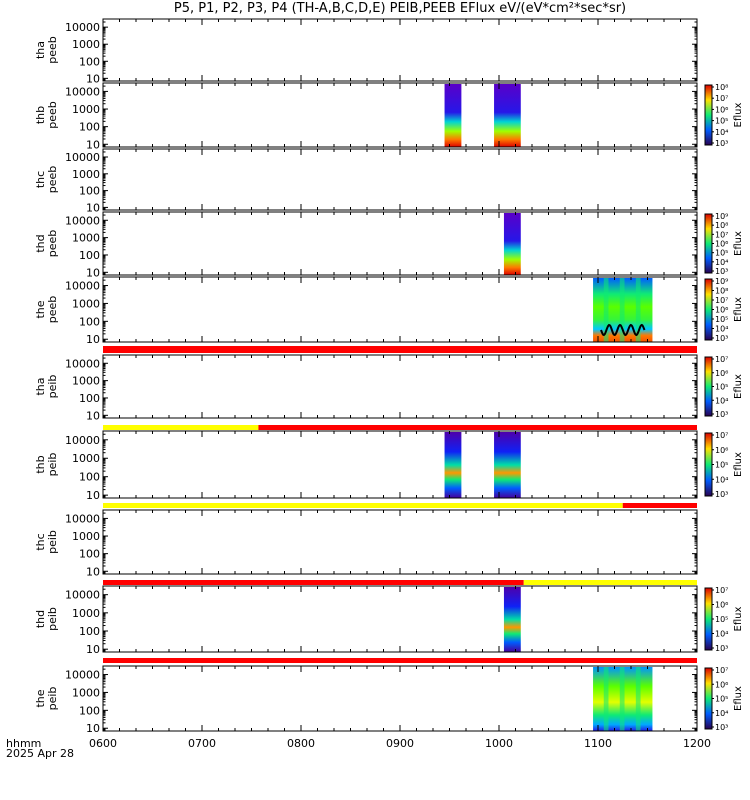 The image size is (750, 800). What do you see at coordinates (202, 743) in the screenshot?
I see `x-tick-label: 0700` at bounding box center [202, 743].